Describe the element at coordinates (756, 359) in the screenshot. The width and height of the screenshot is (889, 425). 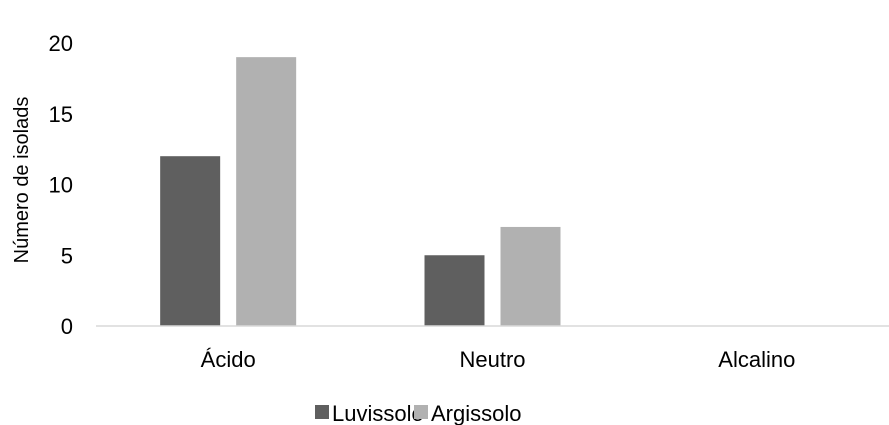
I see `x-tick-label: Alcalino` at that location.